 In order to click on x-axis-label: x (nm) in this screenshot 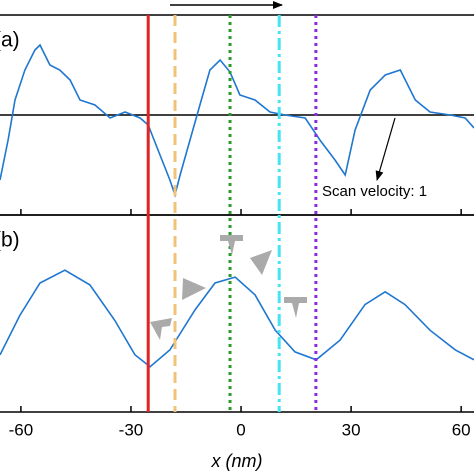, I will do `click(237, 461)`.